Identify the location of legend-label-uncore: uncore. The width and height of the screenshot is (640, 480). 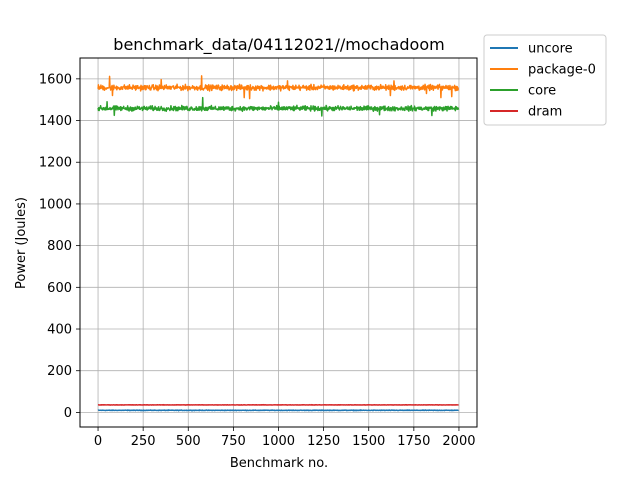
(550, 49).